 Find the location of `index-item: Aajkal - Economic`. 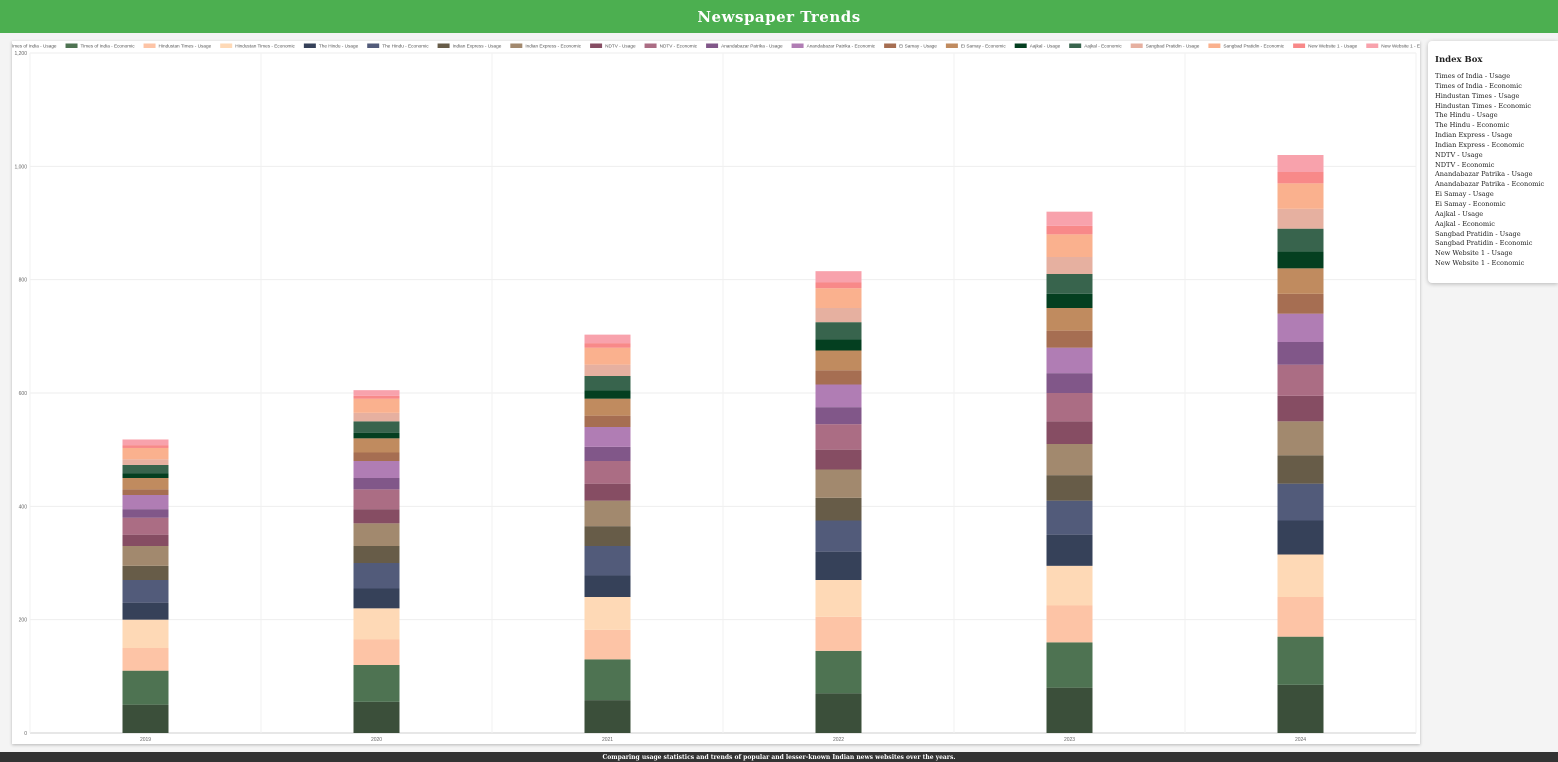

index-item: Aajkal - Economic is located at coordinates (1465, 223).